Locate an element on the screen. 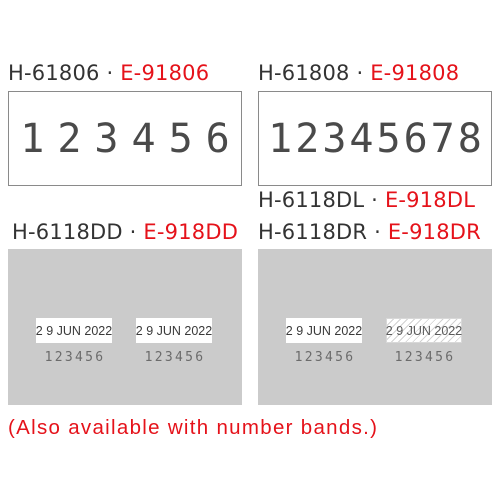 This screenshot has width=500, height=500. model-label-6118dr: H-6118DR · E-918DR is located at coordinates (369, 232).